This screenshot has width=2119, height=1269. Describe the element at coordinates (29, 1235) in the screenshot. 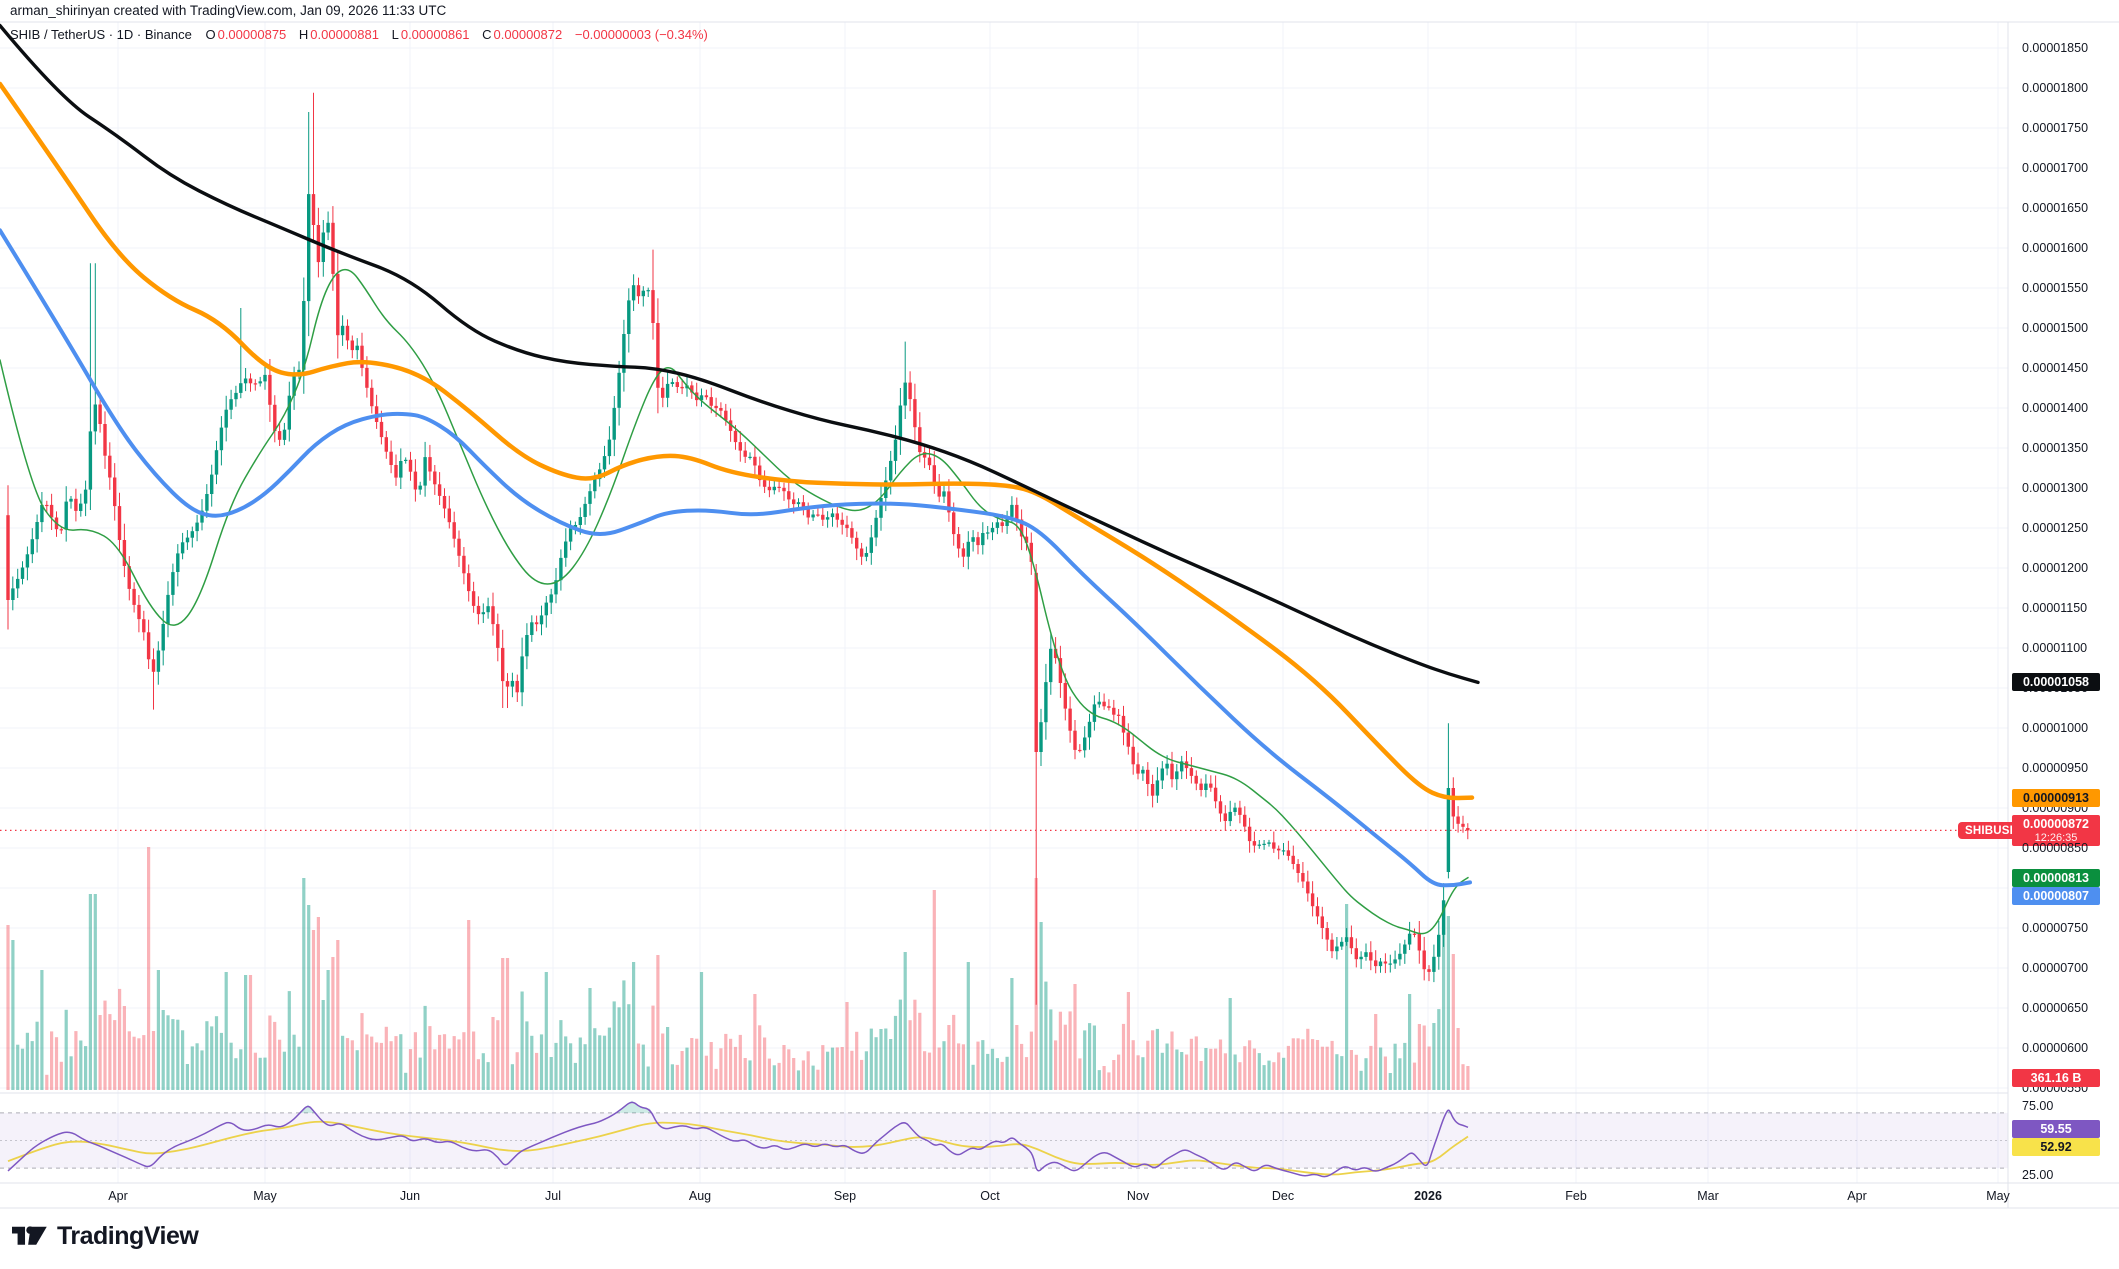

I see `tradingview-logo-icon` at that location.